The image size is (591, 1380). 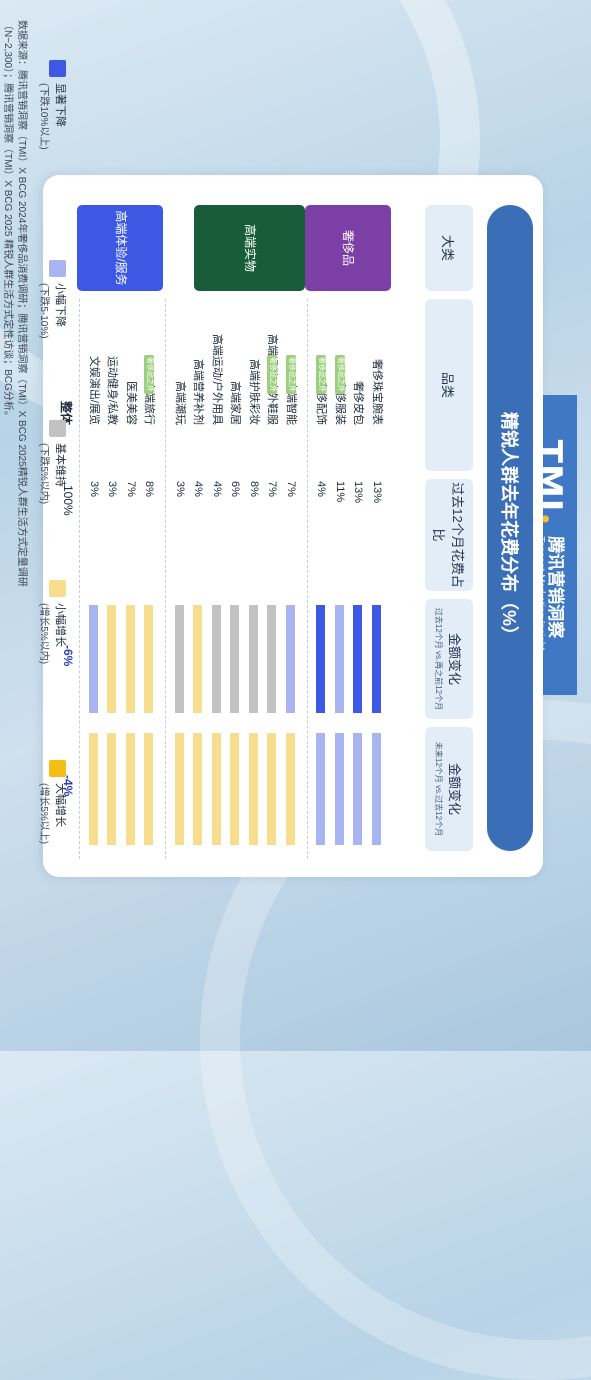 What do you see at coordinates (449, 385) in the screenshot?
I see `header-item: 品类` at bounding box center [449, 385].